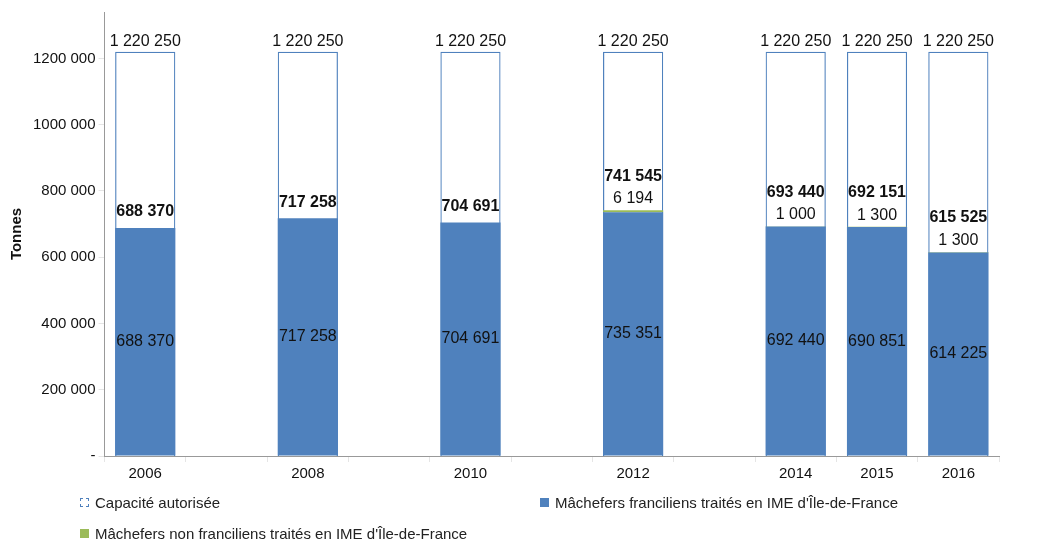  What do you see at coordinates (68, 388) in the screenshot?
I see `y-tick-label: 200 000` at bounding box center [68, 388].